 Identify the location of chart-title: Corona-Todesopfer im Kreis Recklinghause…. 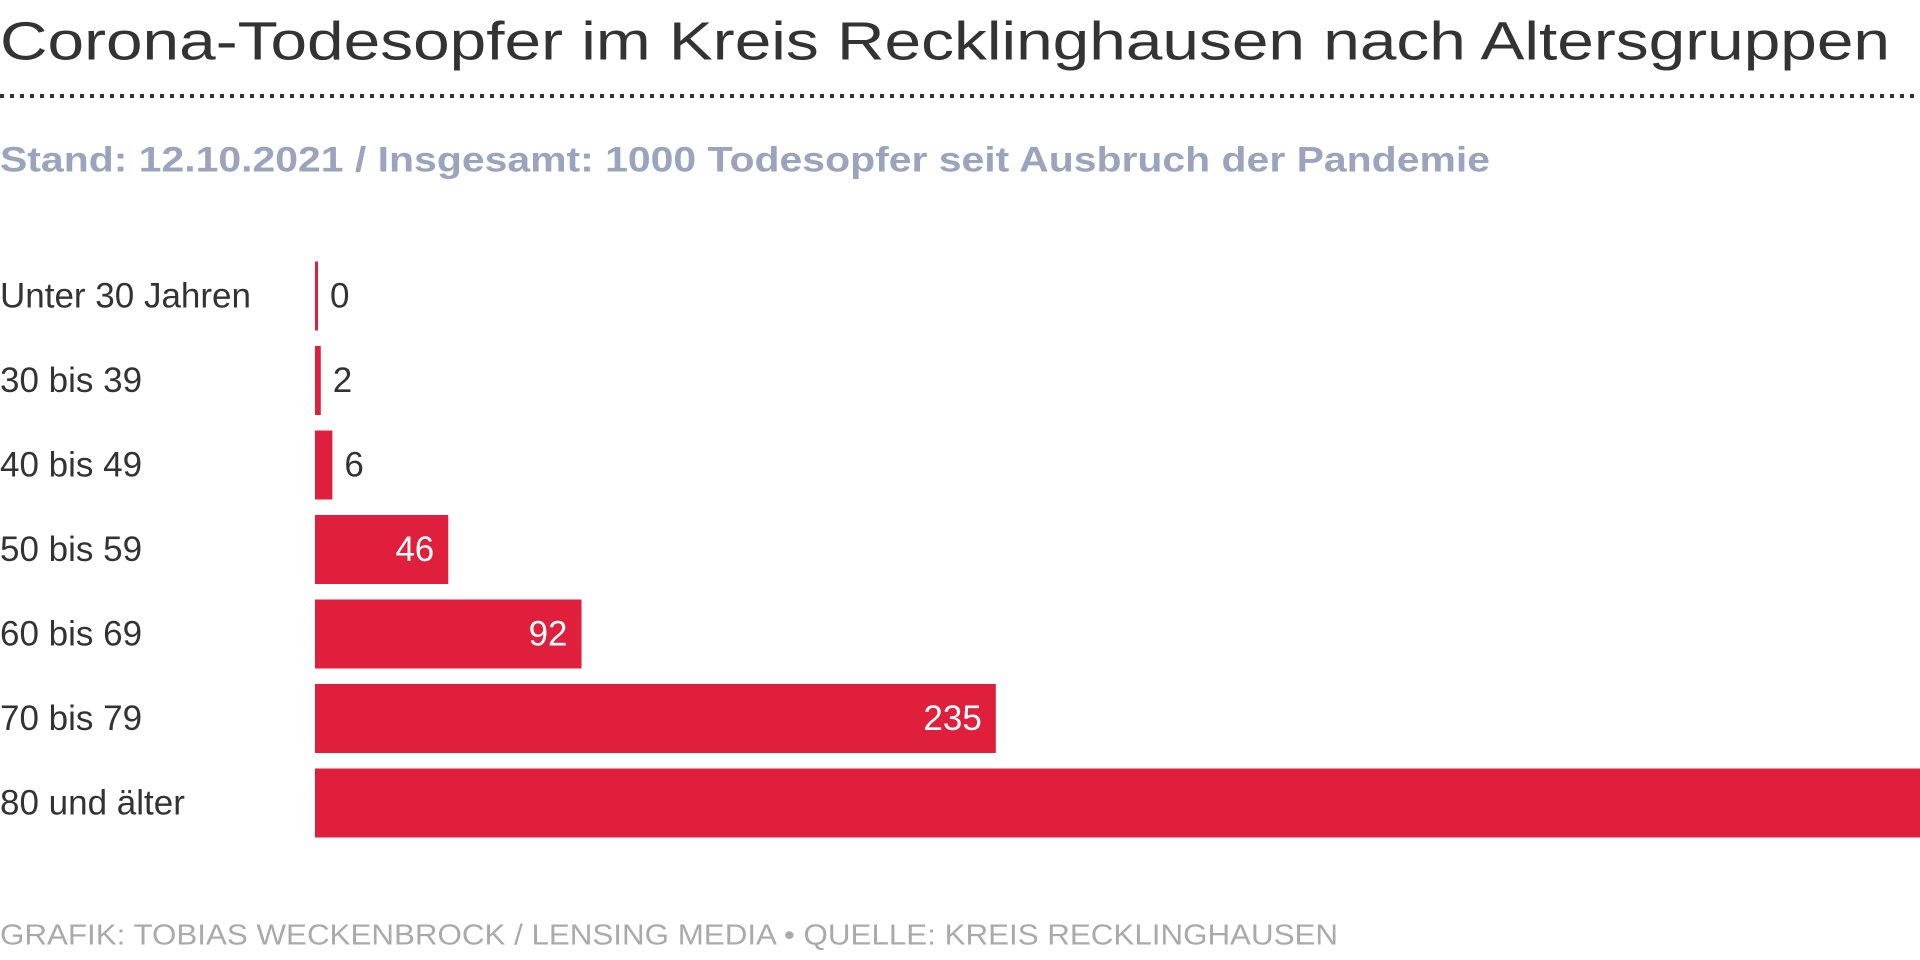
(945, 41).